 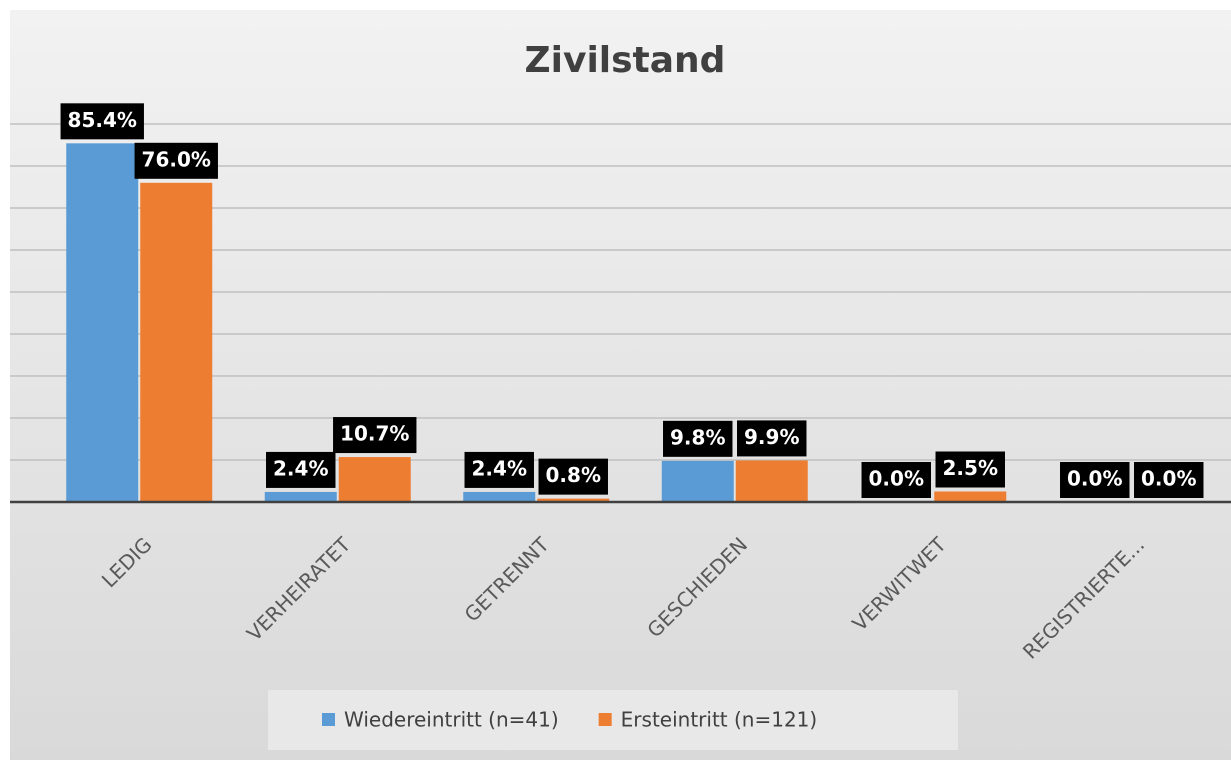 I want to click on value-label-text: 9.9%, so click(x=771, y=437).